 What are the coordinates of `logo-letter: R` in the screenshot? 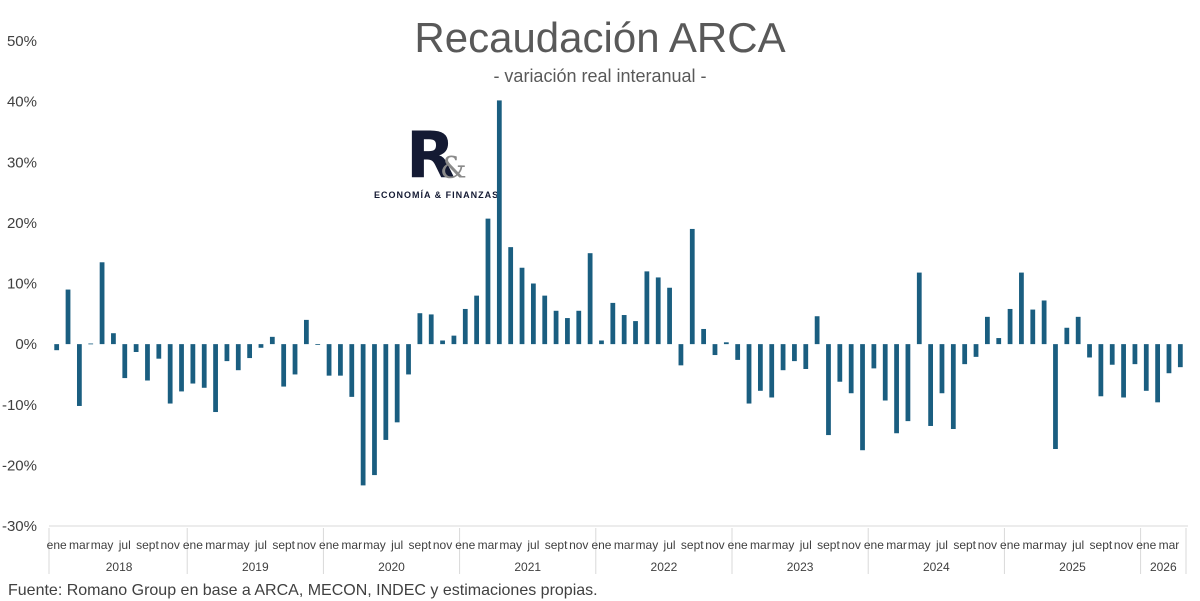 It's located at (431, 156).